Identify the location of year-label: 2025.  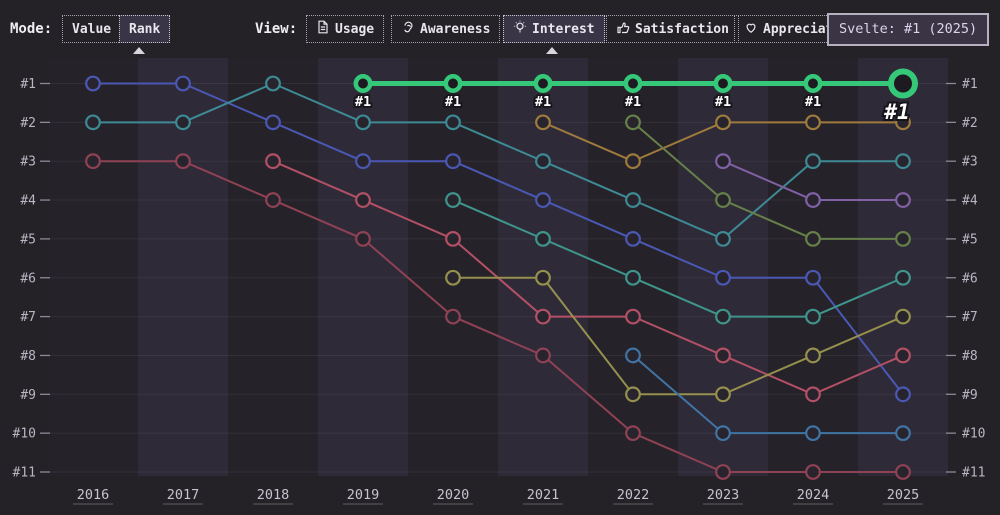
(903, 495).